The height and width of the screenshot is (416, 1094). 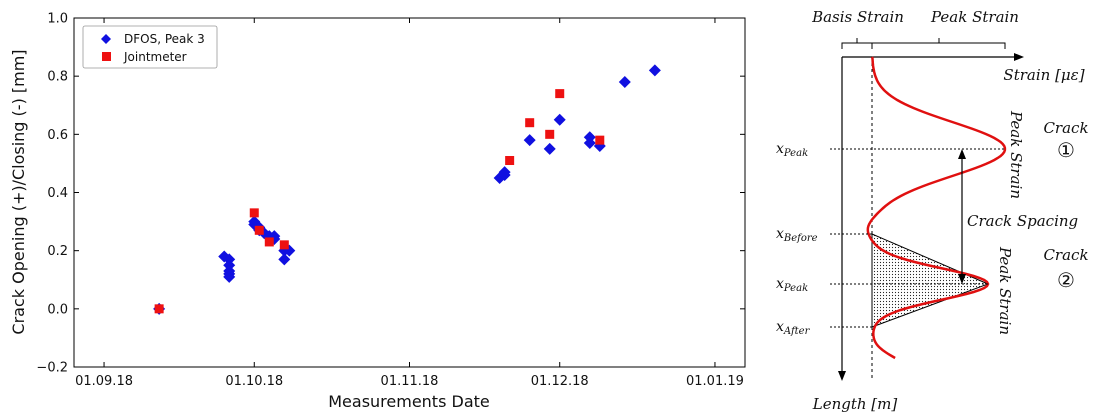 I want to click on x-tick-label: 01.01.19, so click(x=715, y=381).